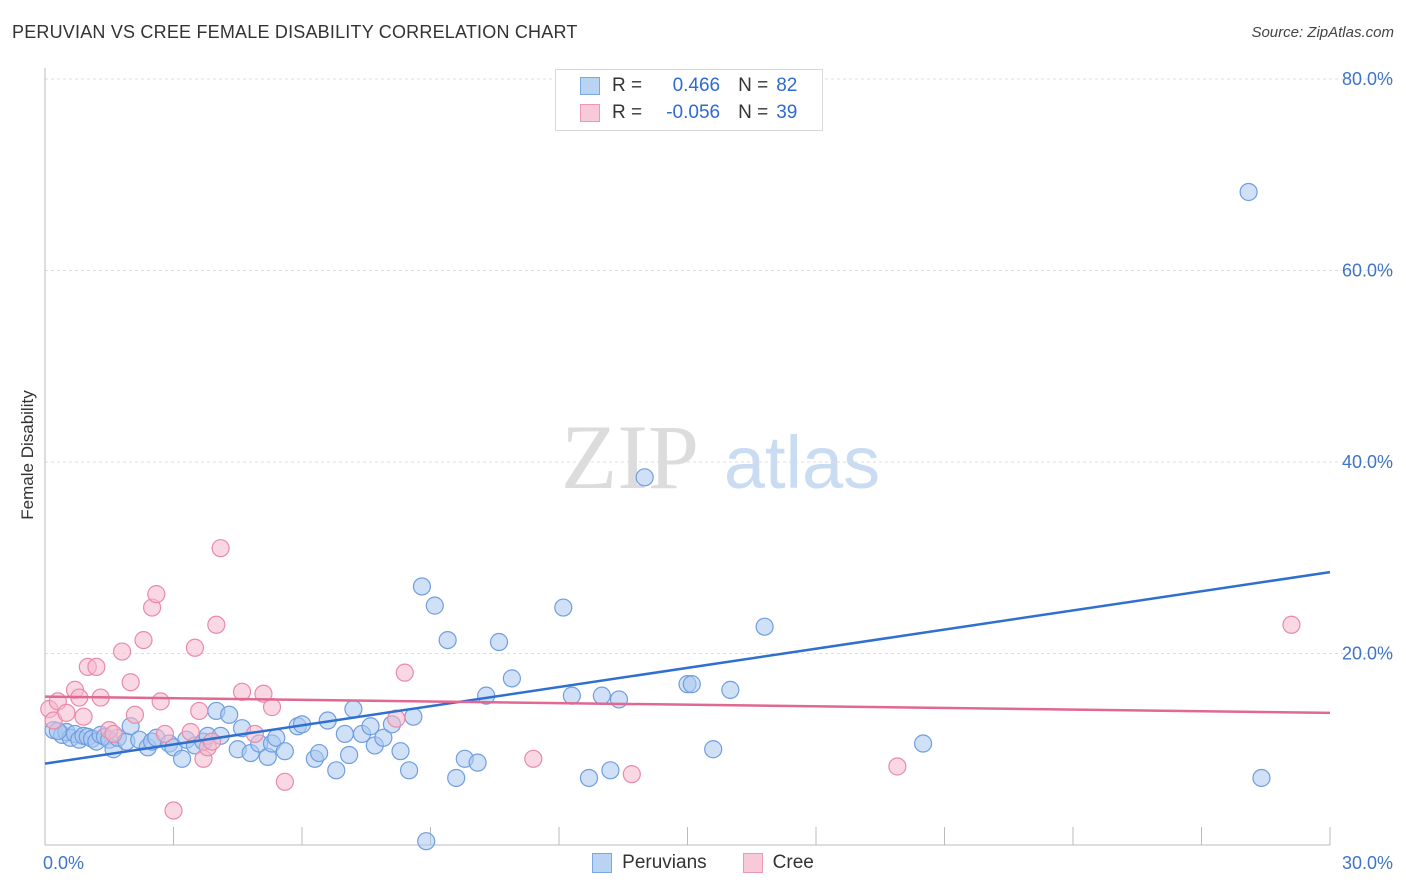 The image size is (1406, 892). I want to click on peruvians-swatch, so click(590, 86).